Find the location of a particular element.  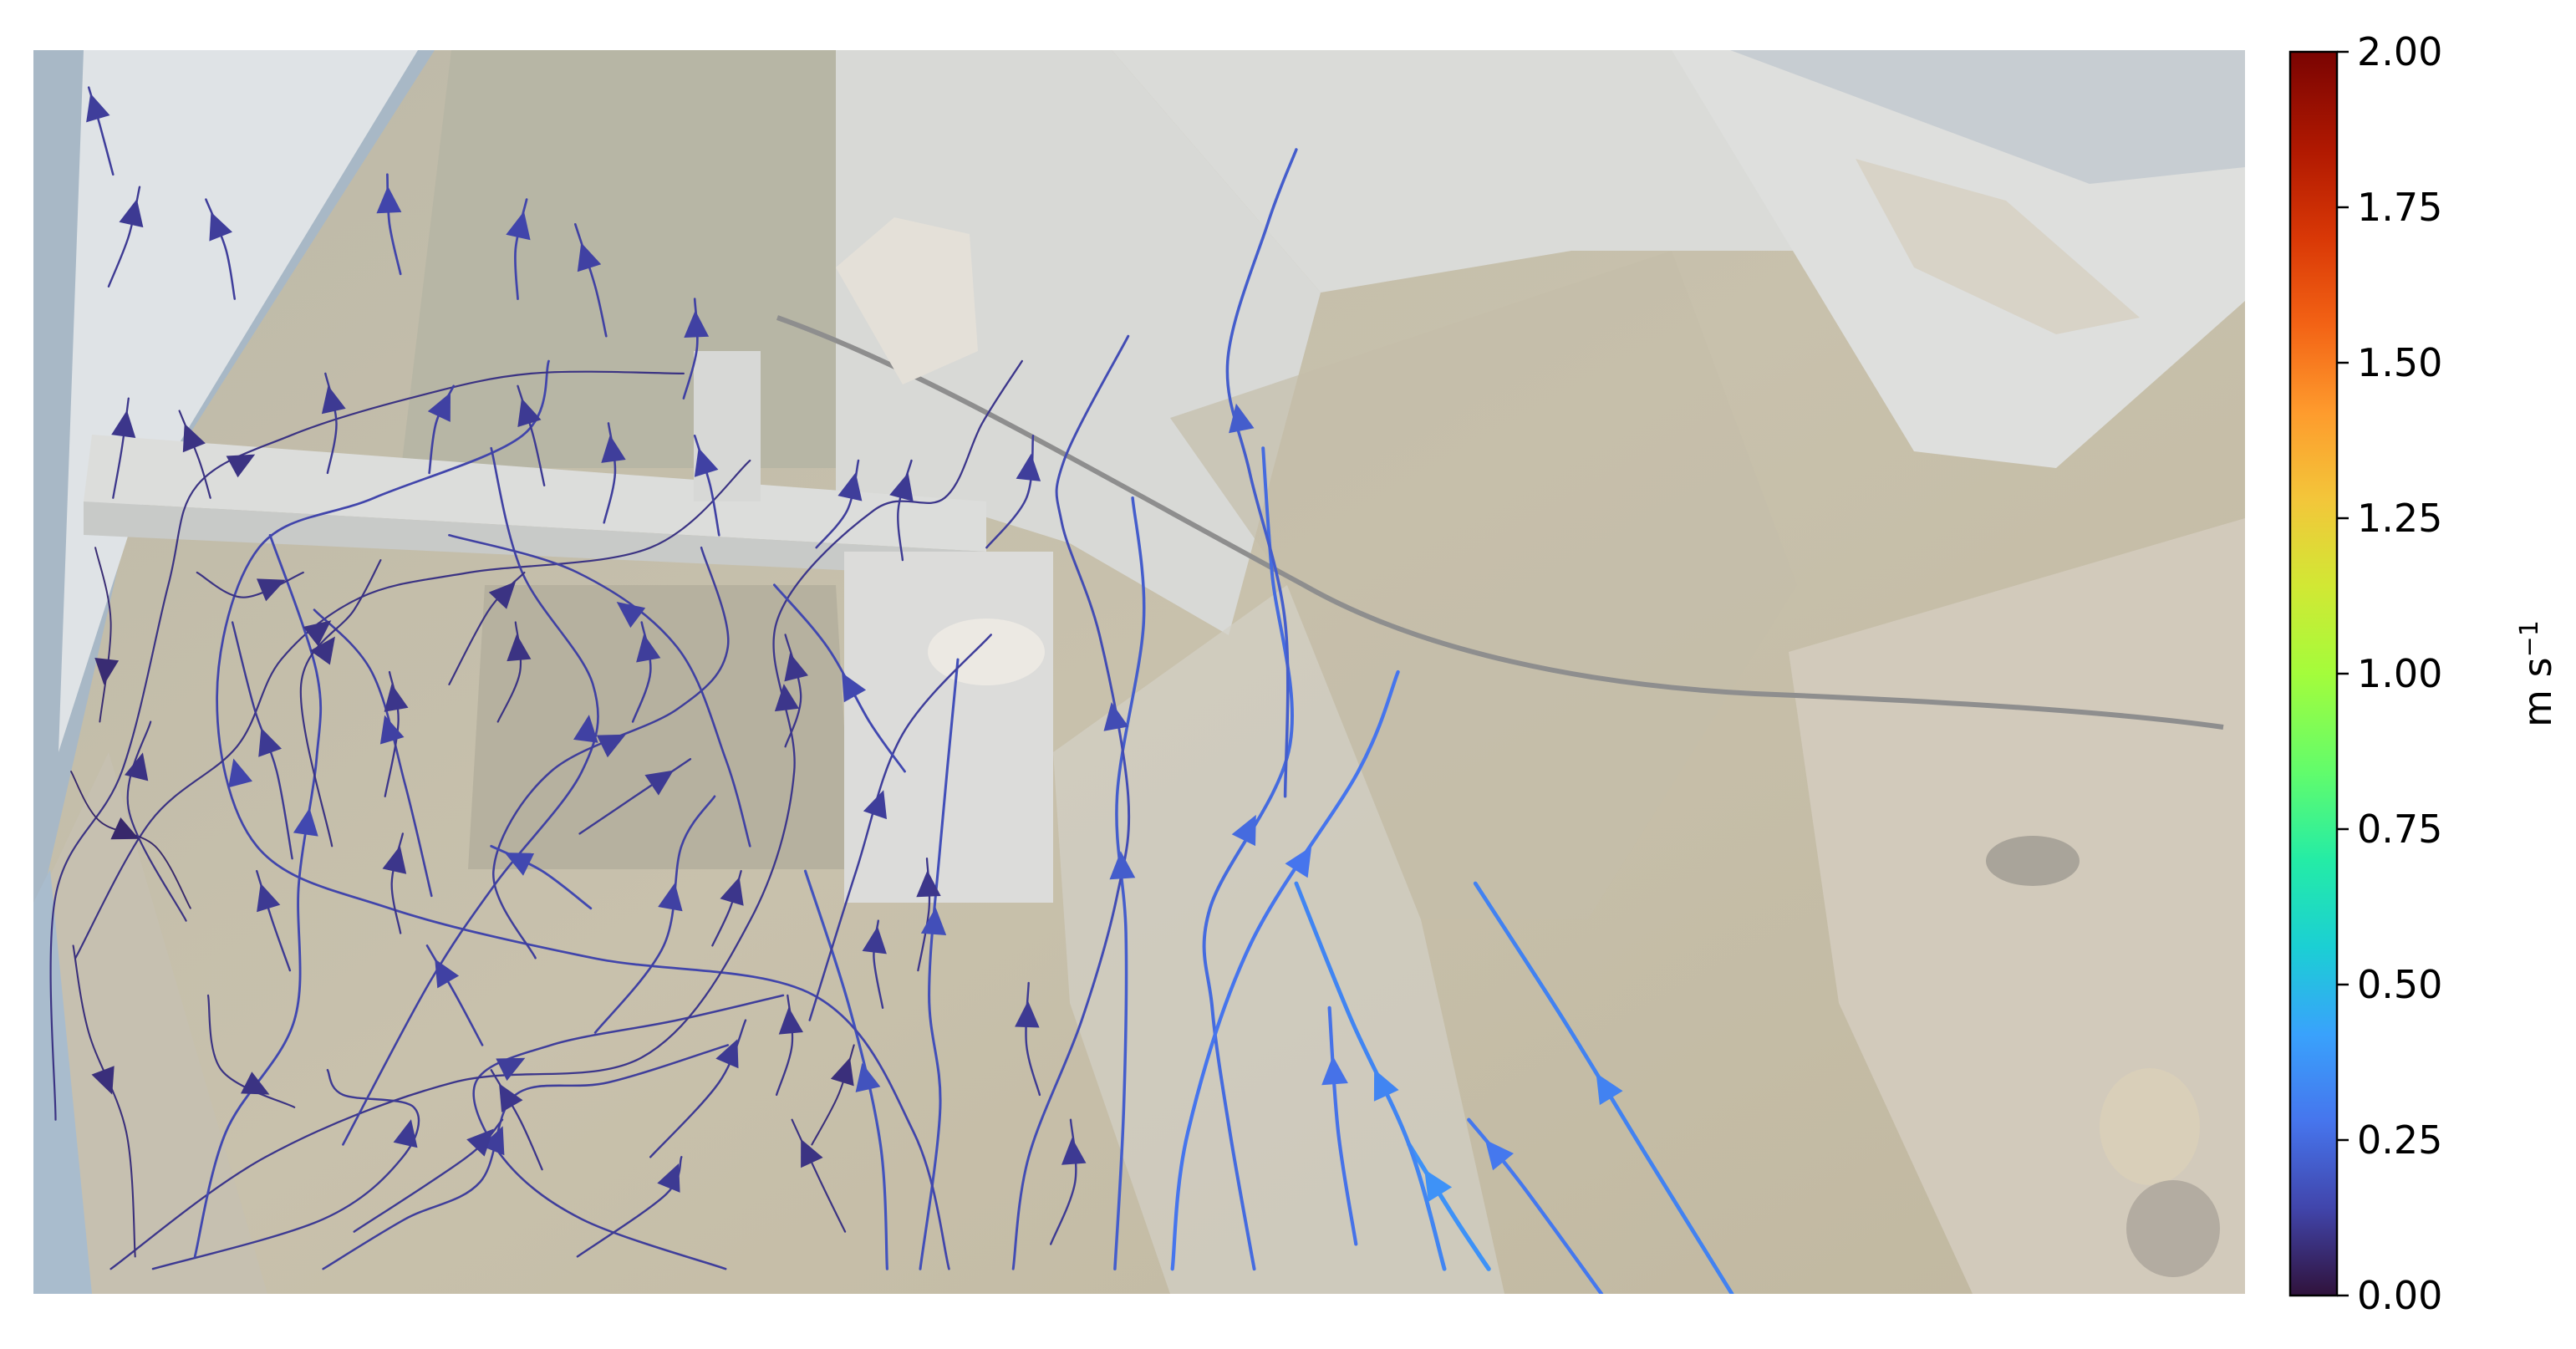

colorbar-label-exponent: −1 is located at coordinates (2529, 638).